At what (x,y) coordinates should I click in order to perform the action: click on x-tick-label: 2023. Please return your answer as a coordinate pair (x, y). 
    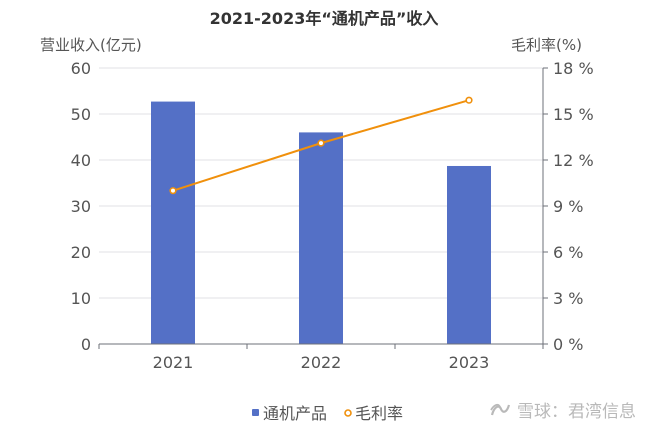
    Looking at the image, I should click on (469, 362).